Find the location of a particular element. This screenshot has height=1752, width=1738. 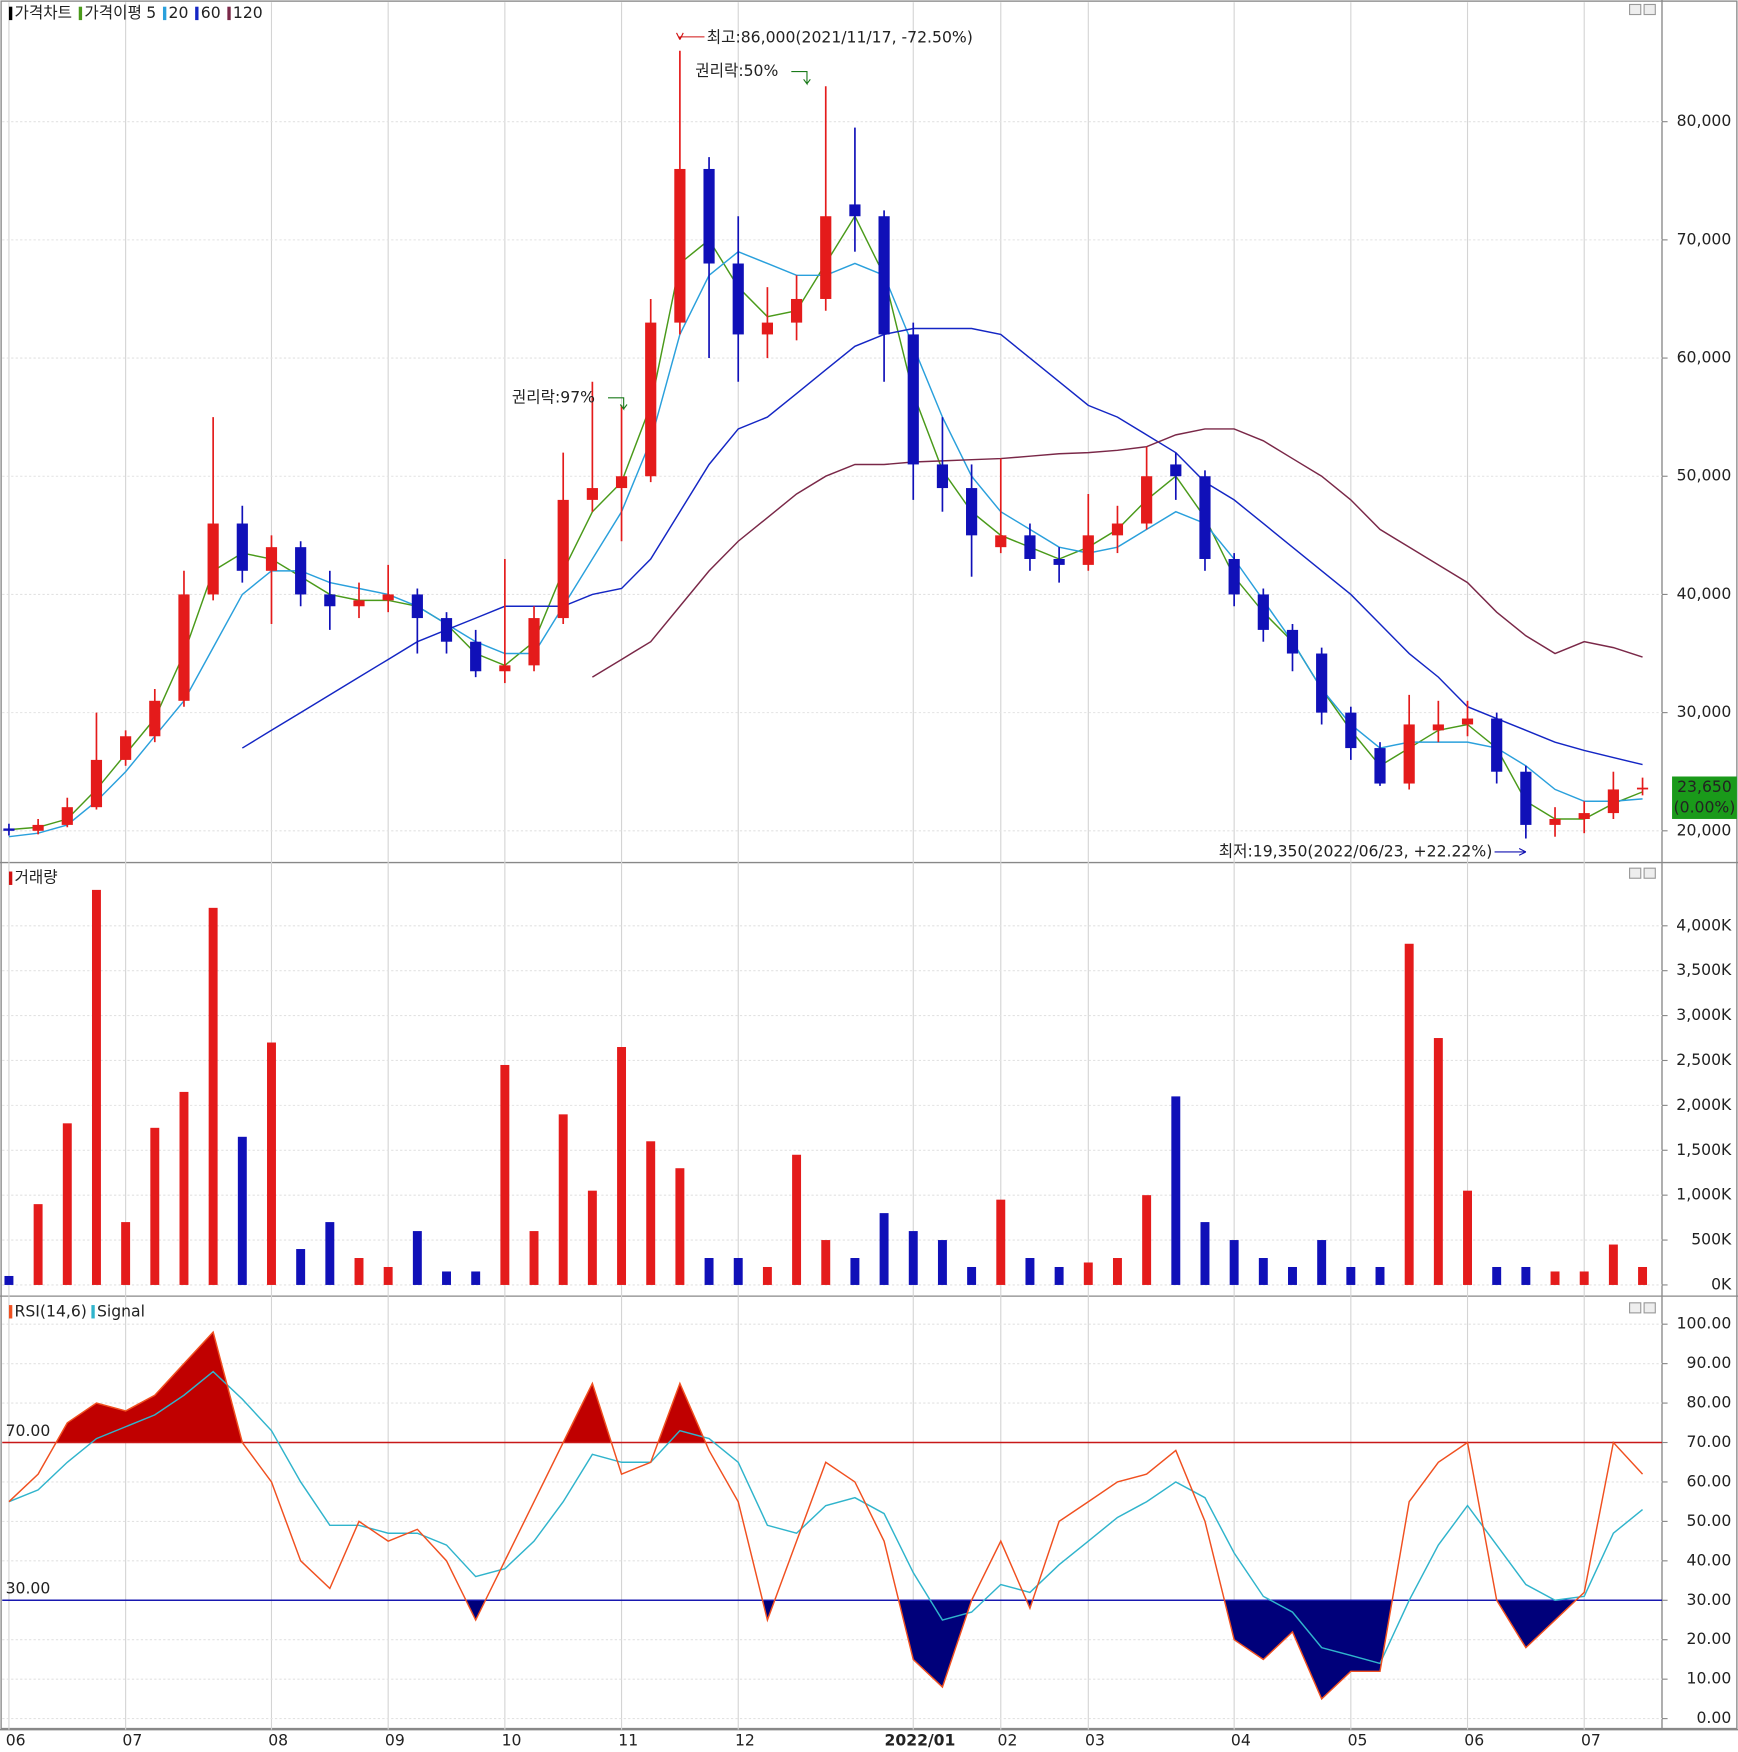

y-tick-label: 30,000 is located at coordinates (1704, 711).